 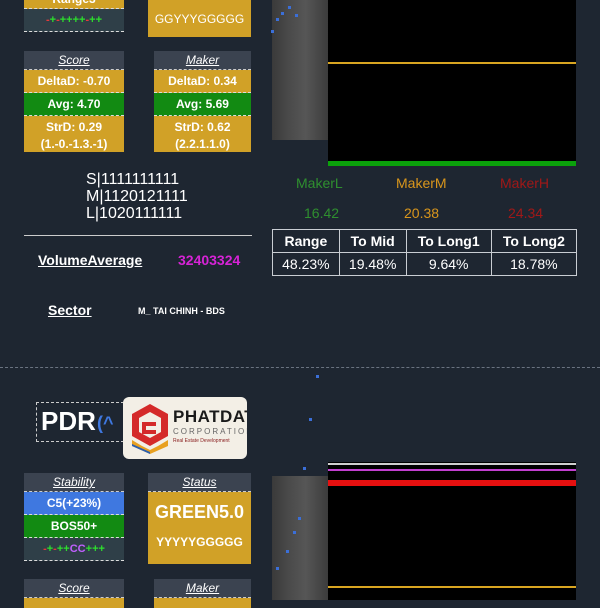 I want to click on level-line-gold, so click(x=452, y=63).